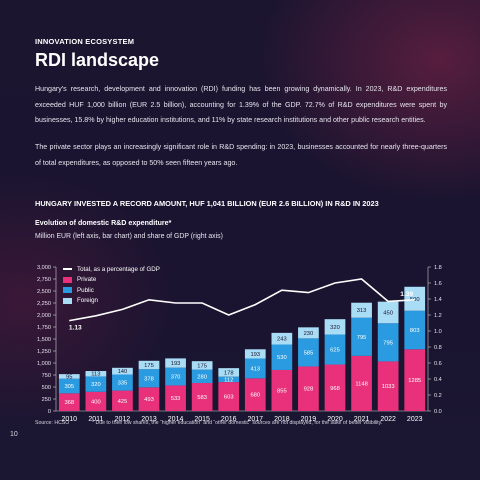 This screenshot has width=480, height=480. Describe the element at coordinates (103, 223) in the screenshot. I see `chart-subtitle: Evolution of domestic R&D expenditure*` at that location.